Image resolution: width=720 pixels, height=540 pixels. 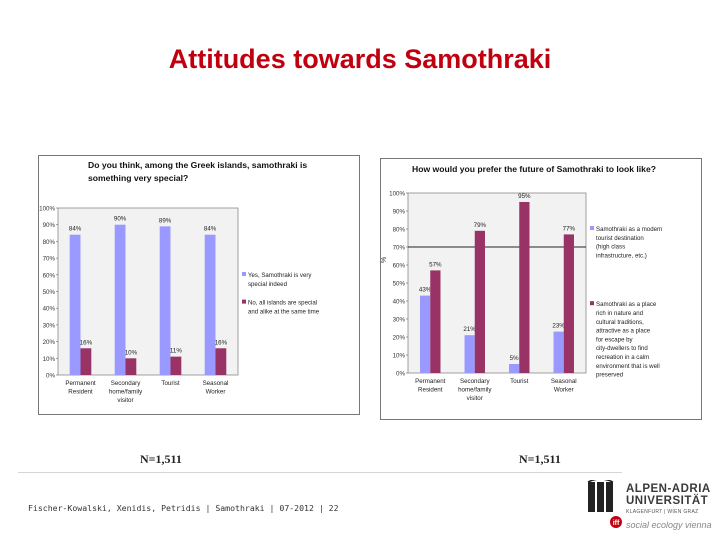 What do you see at coordinates (558, 326) in the screenshot?
I see `bar-data-label: 23%` at bounding box center [558, 326].